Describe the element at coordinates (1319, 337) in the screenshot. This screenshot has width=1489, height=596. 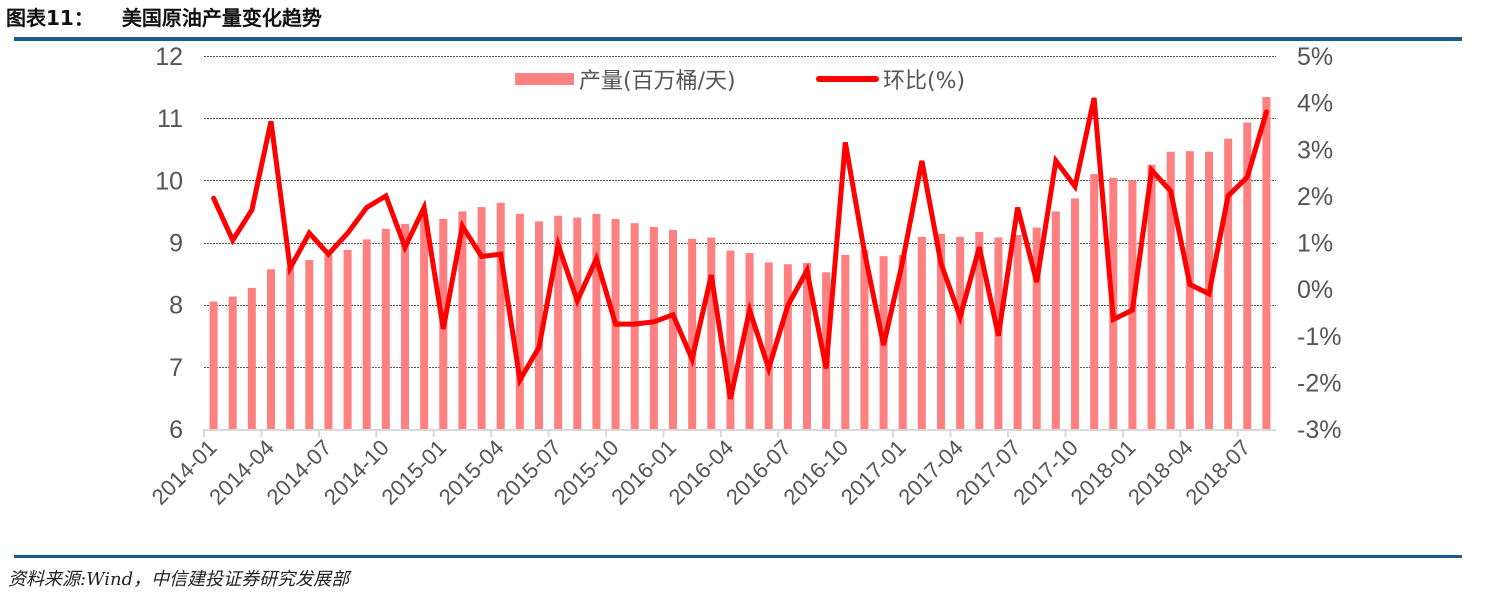
I see `right-tick-label: -1%` at that location.